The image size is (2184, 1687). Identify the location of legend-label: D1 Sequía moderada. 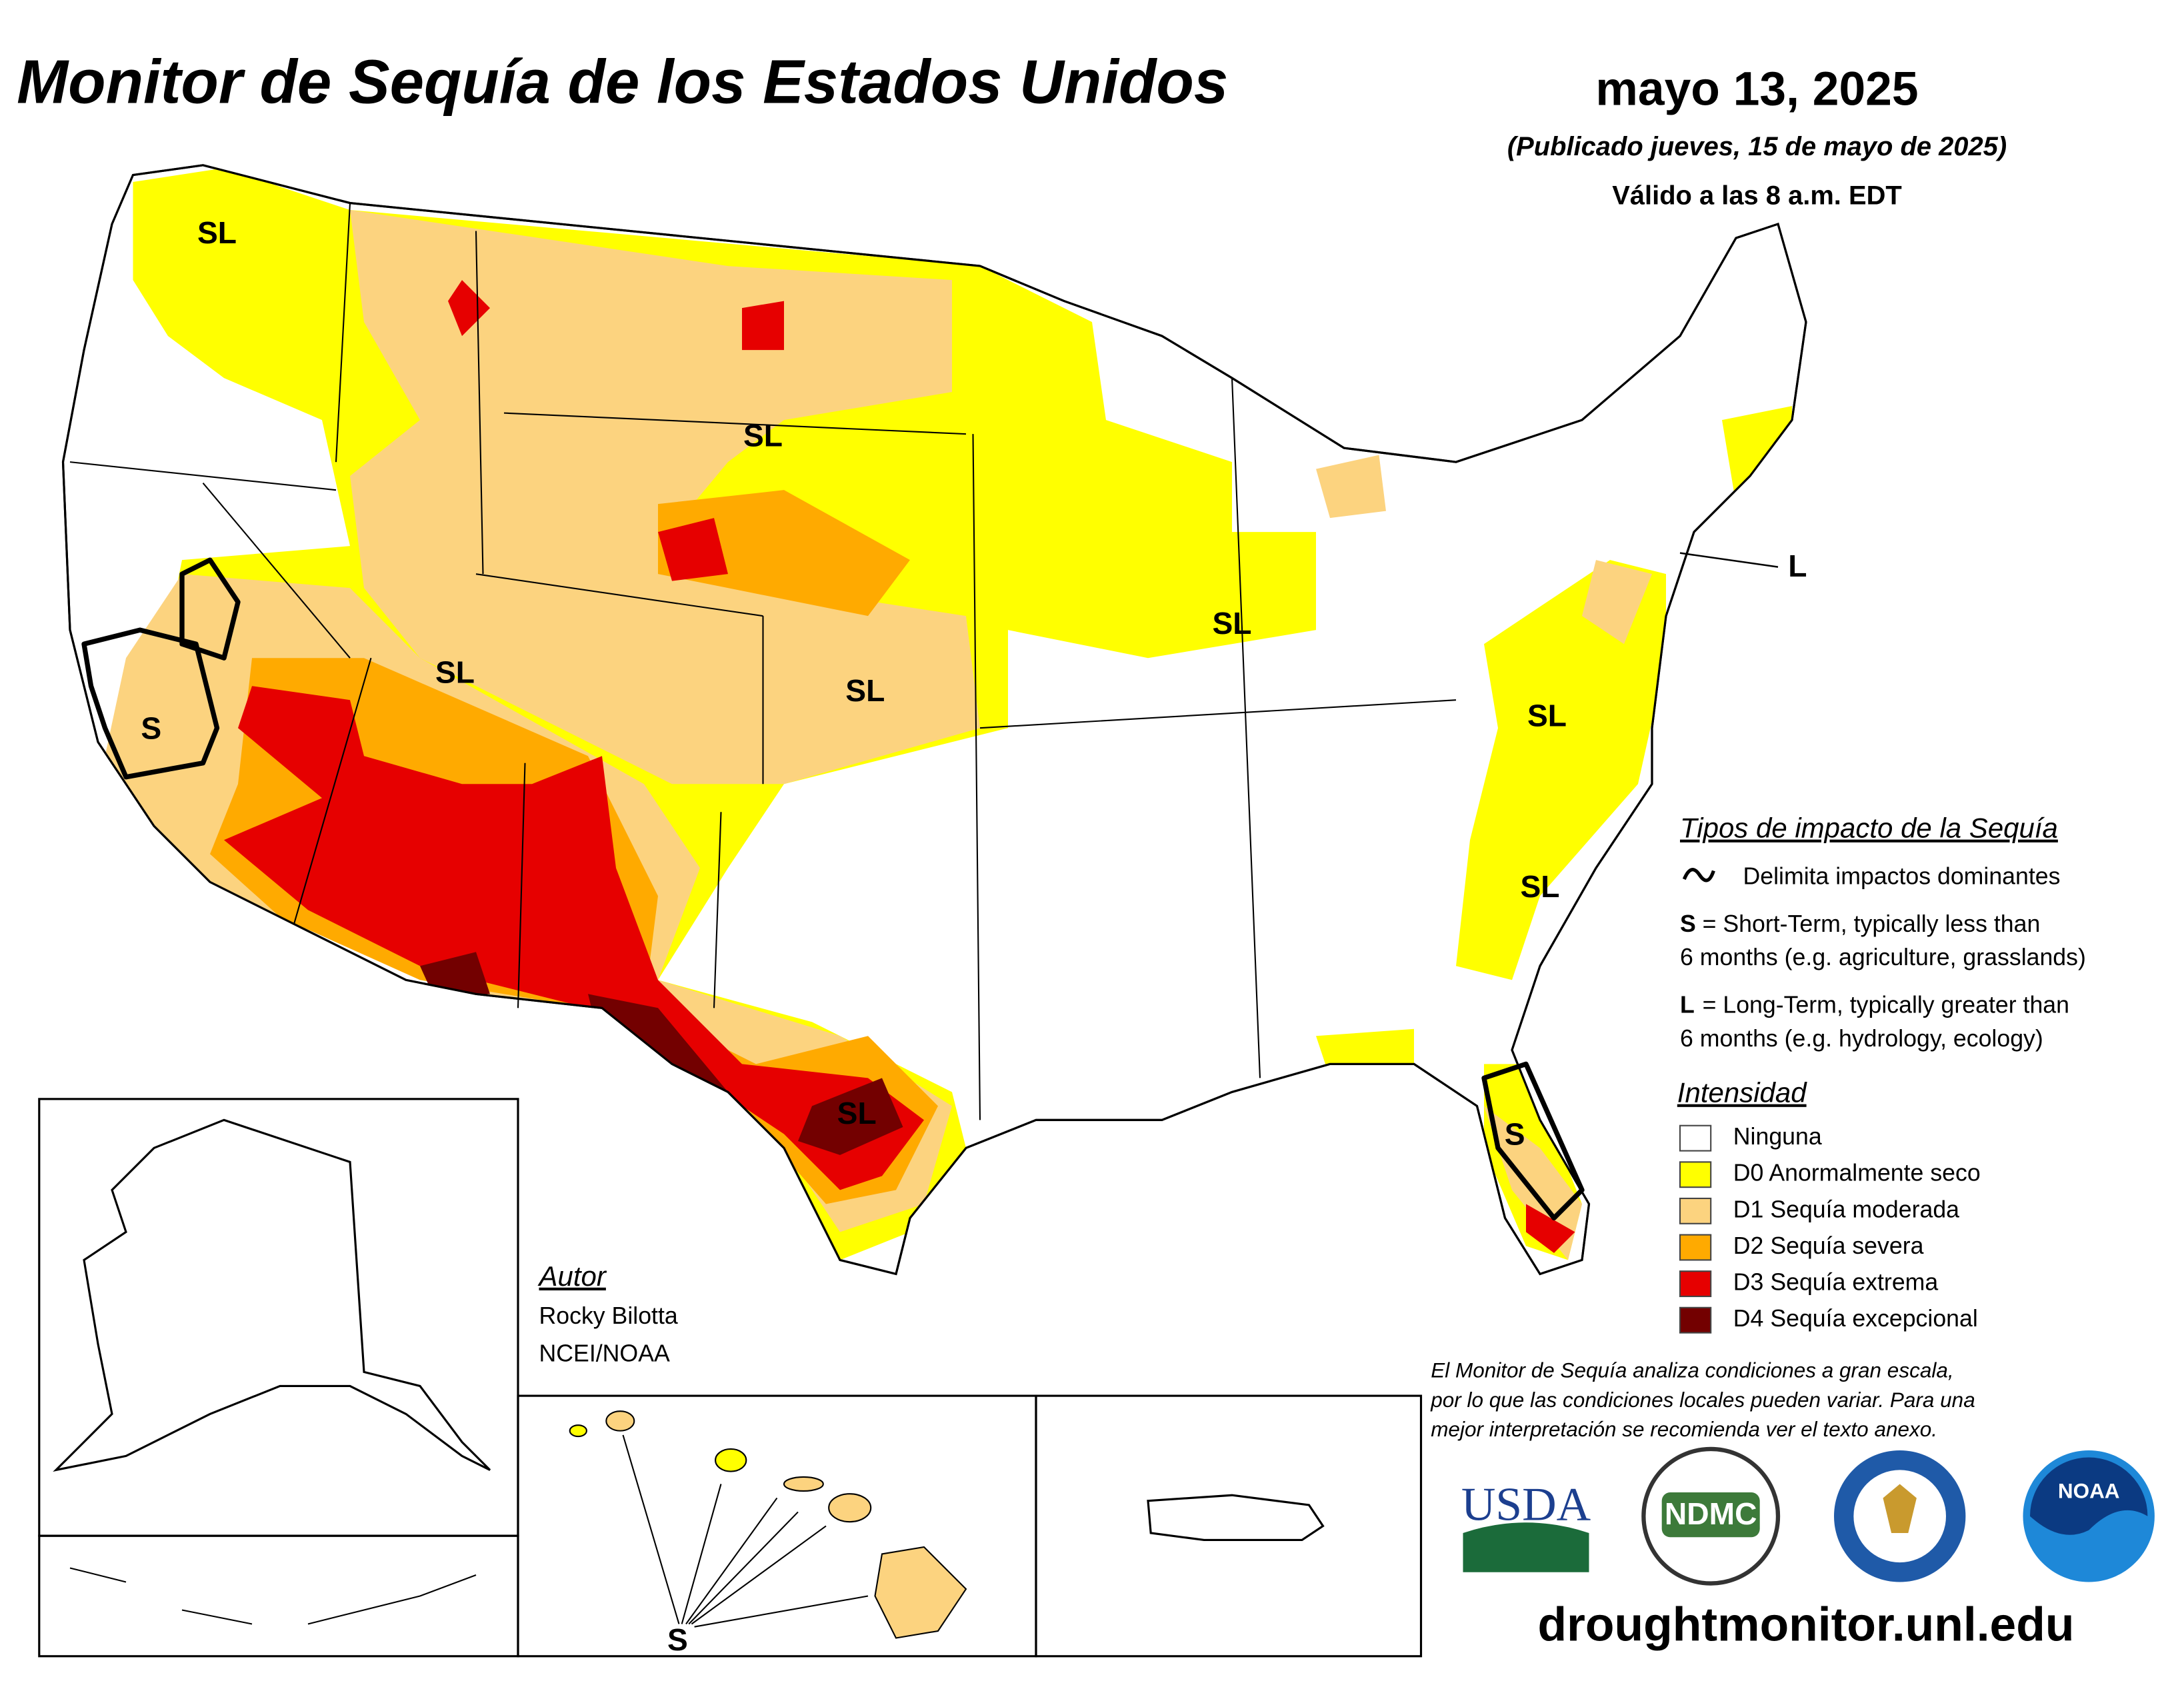
(1846, 1209).